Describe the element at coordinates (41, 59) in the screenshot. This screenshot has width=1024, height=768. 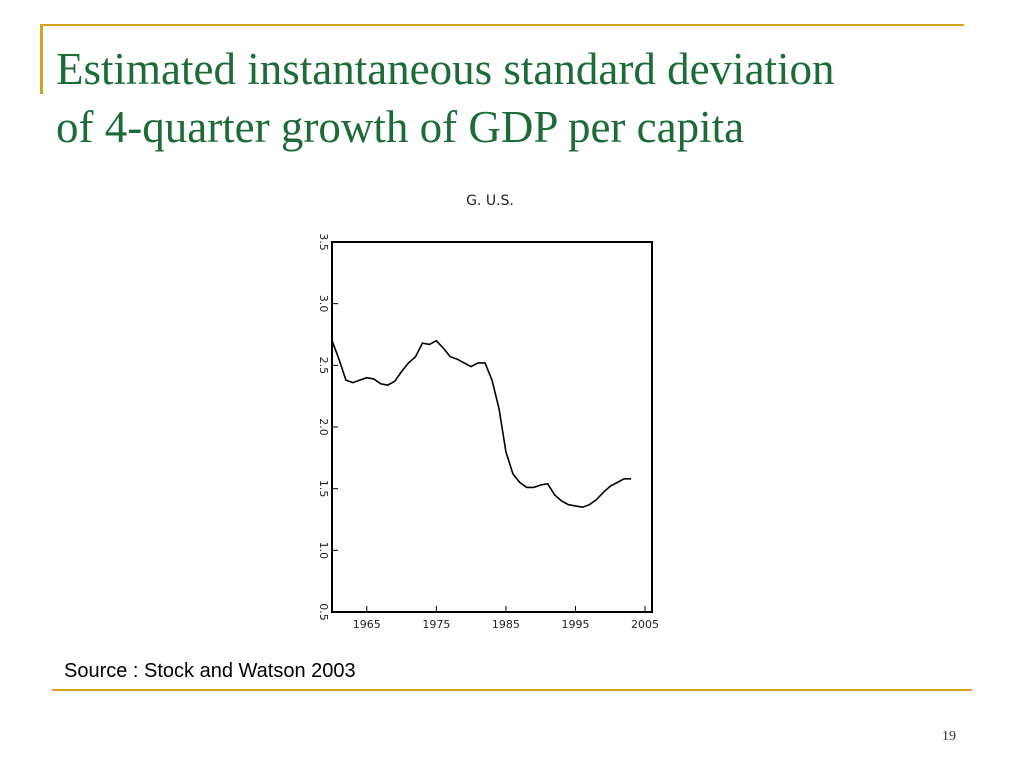
I see `left-accent-rule` at that location.